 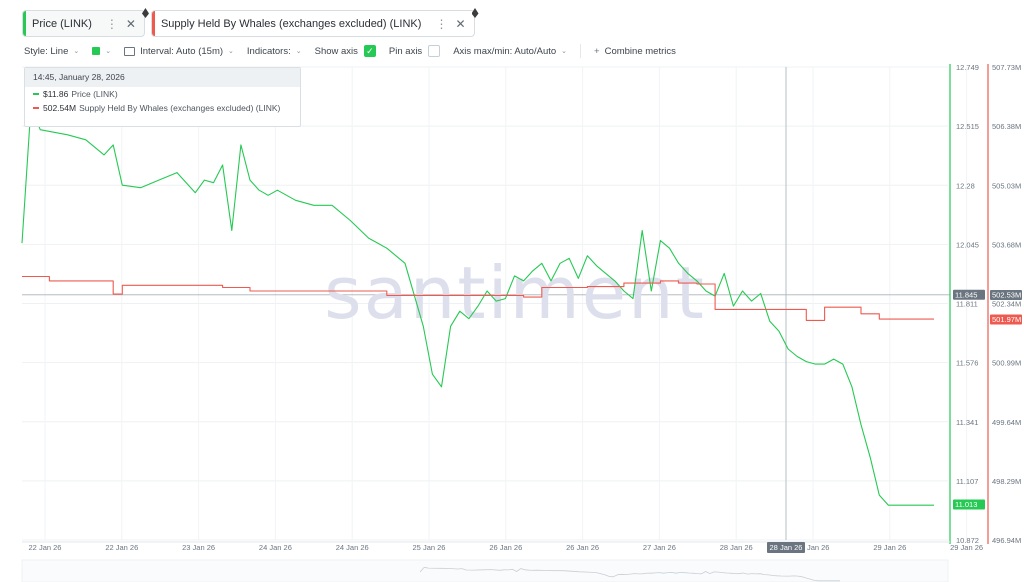 I want to click on tooltip-label: Price (LINK), so click(x=94, y=94).